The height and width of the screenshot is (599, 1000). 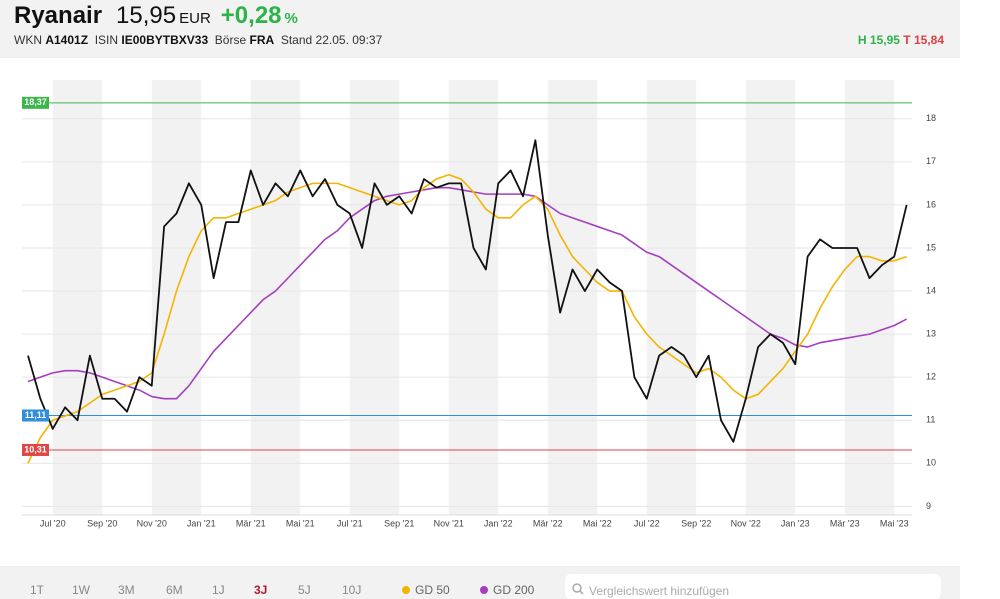 I want to click on title-row: Ryanair 15,95 EUR +0,28%, so click(x=156, y=16).